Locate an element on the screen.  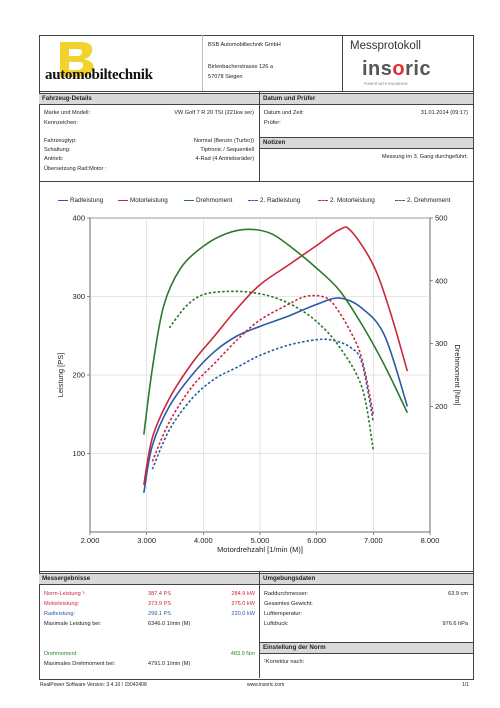
x-tick-label: 7.000 is located at coordinates (373, 540).